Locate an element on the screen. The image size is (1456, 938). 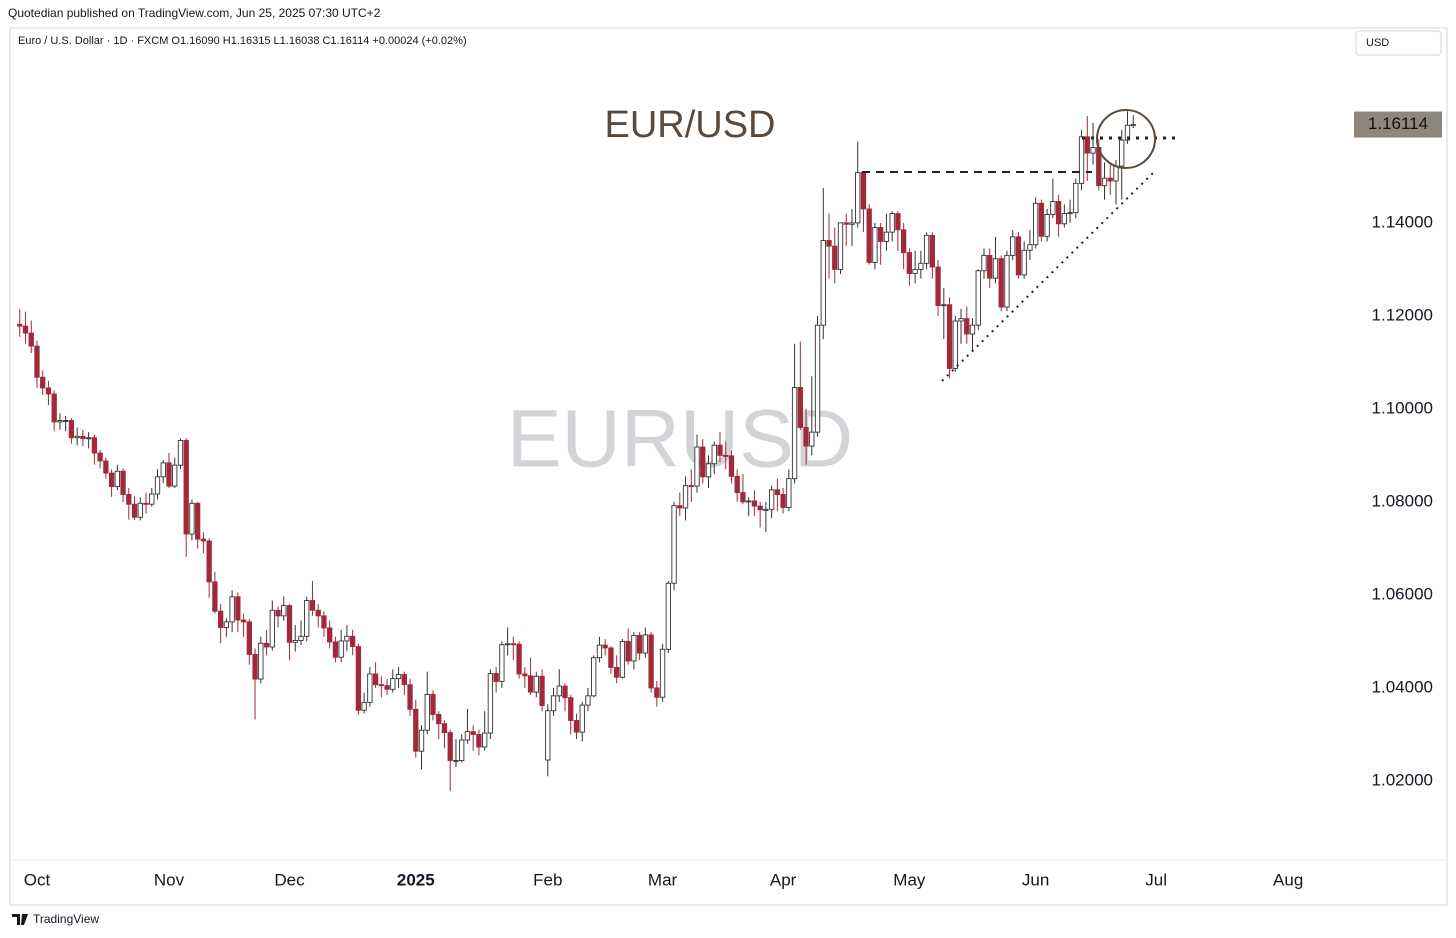
currency-button is located at coordinates (1398, 43).